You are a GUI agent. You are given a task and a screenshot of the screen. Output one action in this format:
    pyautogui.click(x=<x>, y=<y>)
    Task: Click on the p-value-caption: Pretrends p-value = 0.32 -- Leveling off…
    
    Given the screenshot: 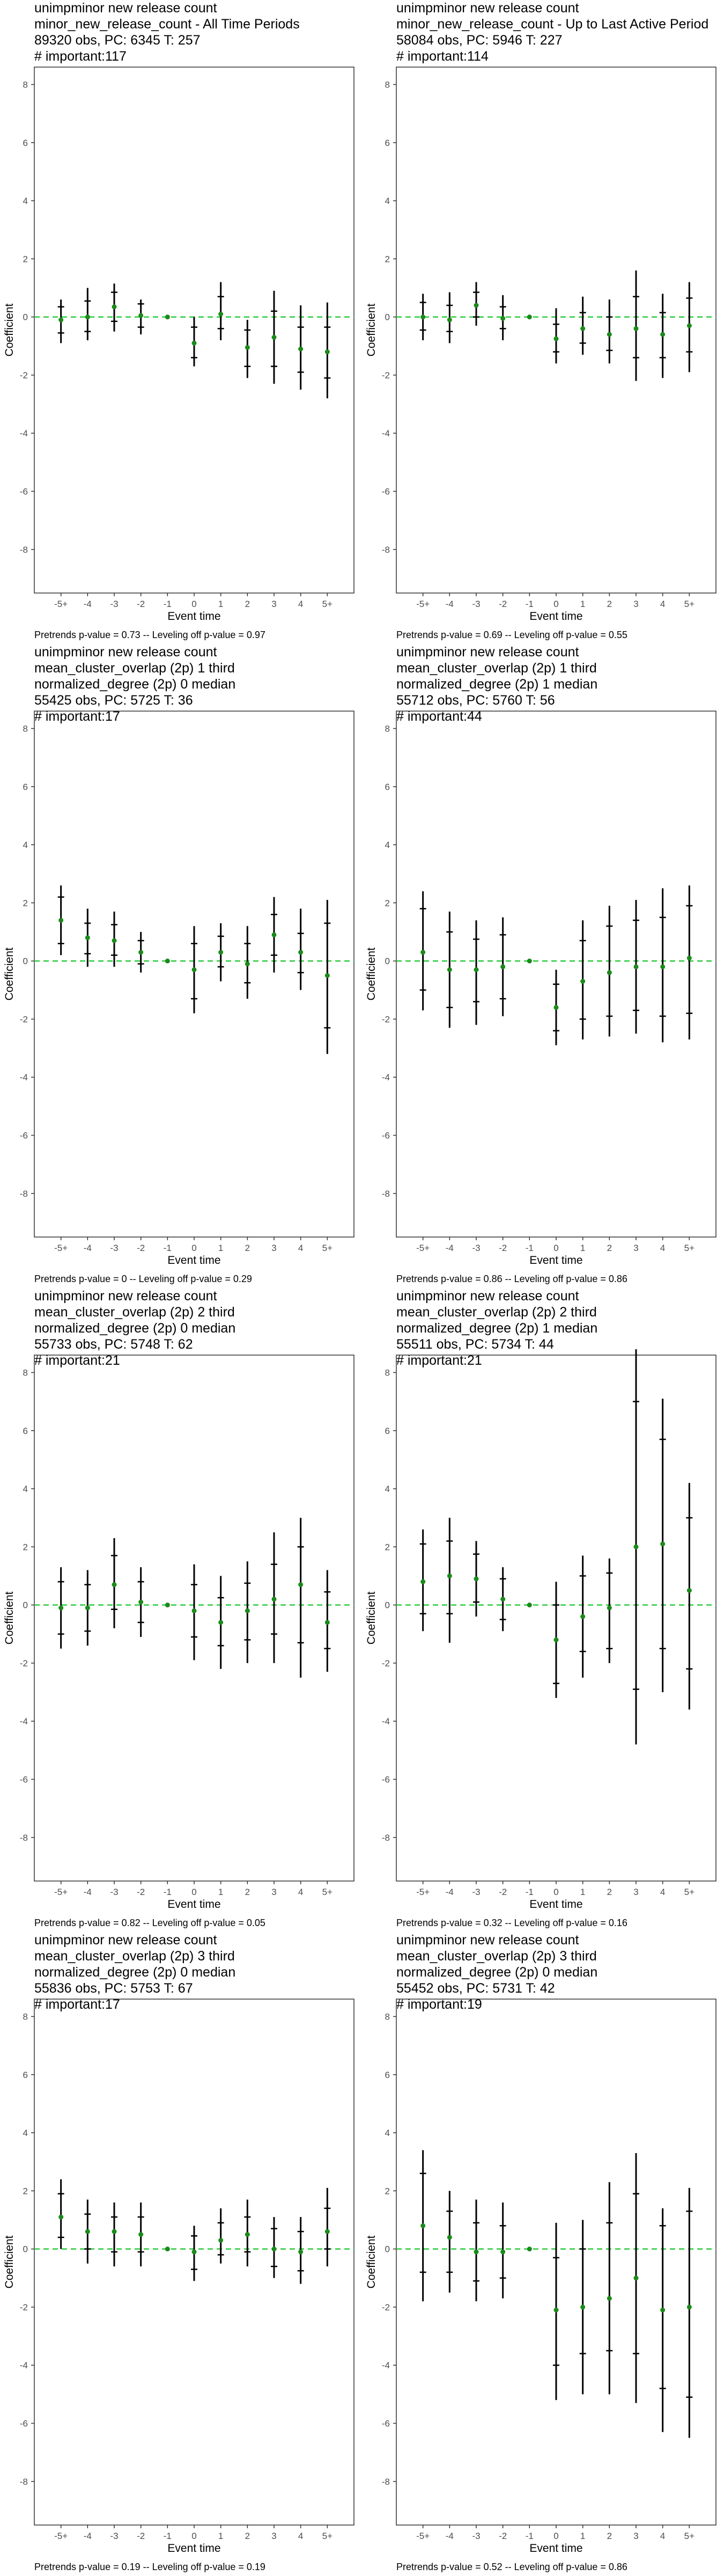 What is the action you would take?
    pyautogui.click(x=511, y=1923)
    